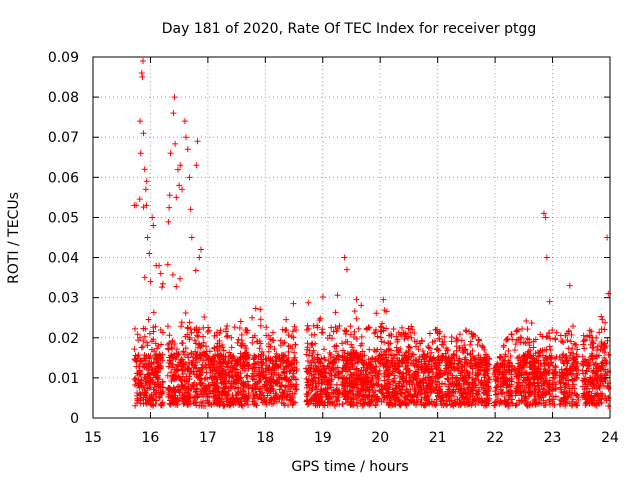 Image resolution: width=640 pixels, height=480 pixels. Describe the element at coordinates (438, 438) in the screenshot. I see `x-tick-label: 21` at that location.